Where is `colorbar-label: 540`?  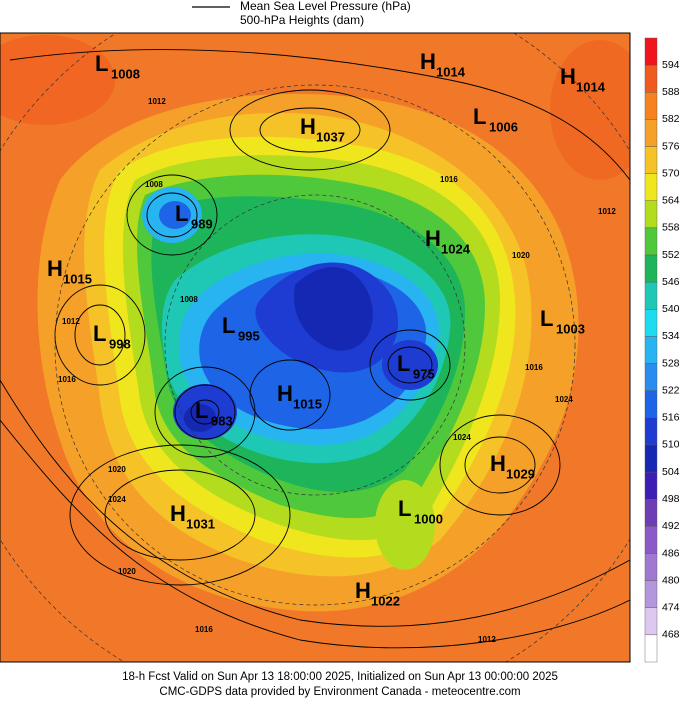 colorbar-label: 540 is located at coordinates (671, 309).